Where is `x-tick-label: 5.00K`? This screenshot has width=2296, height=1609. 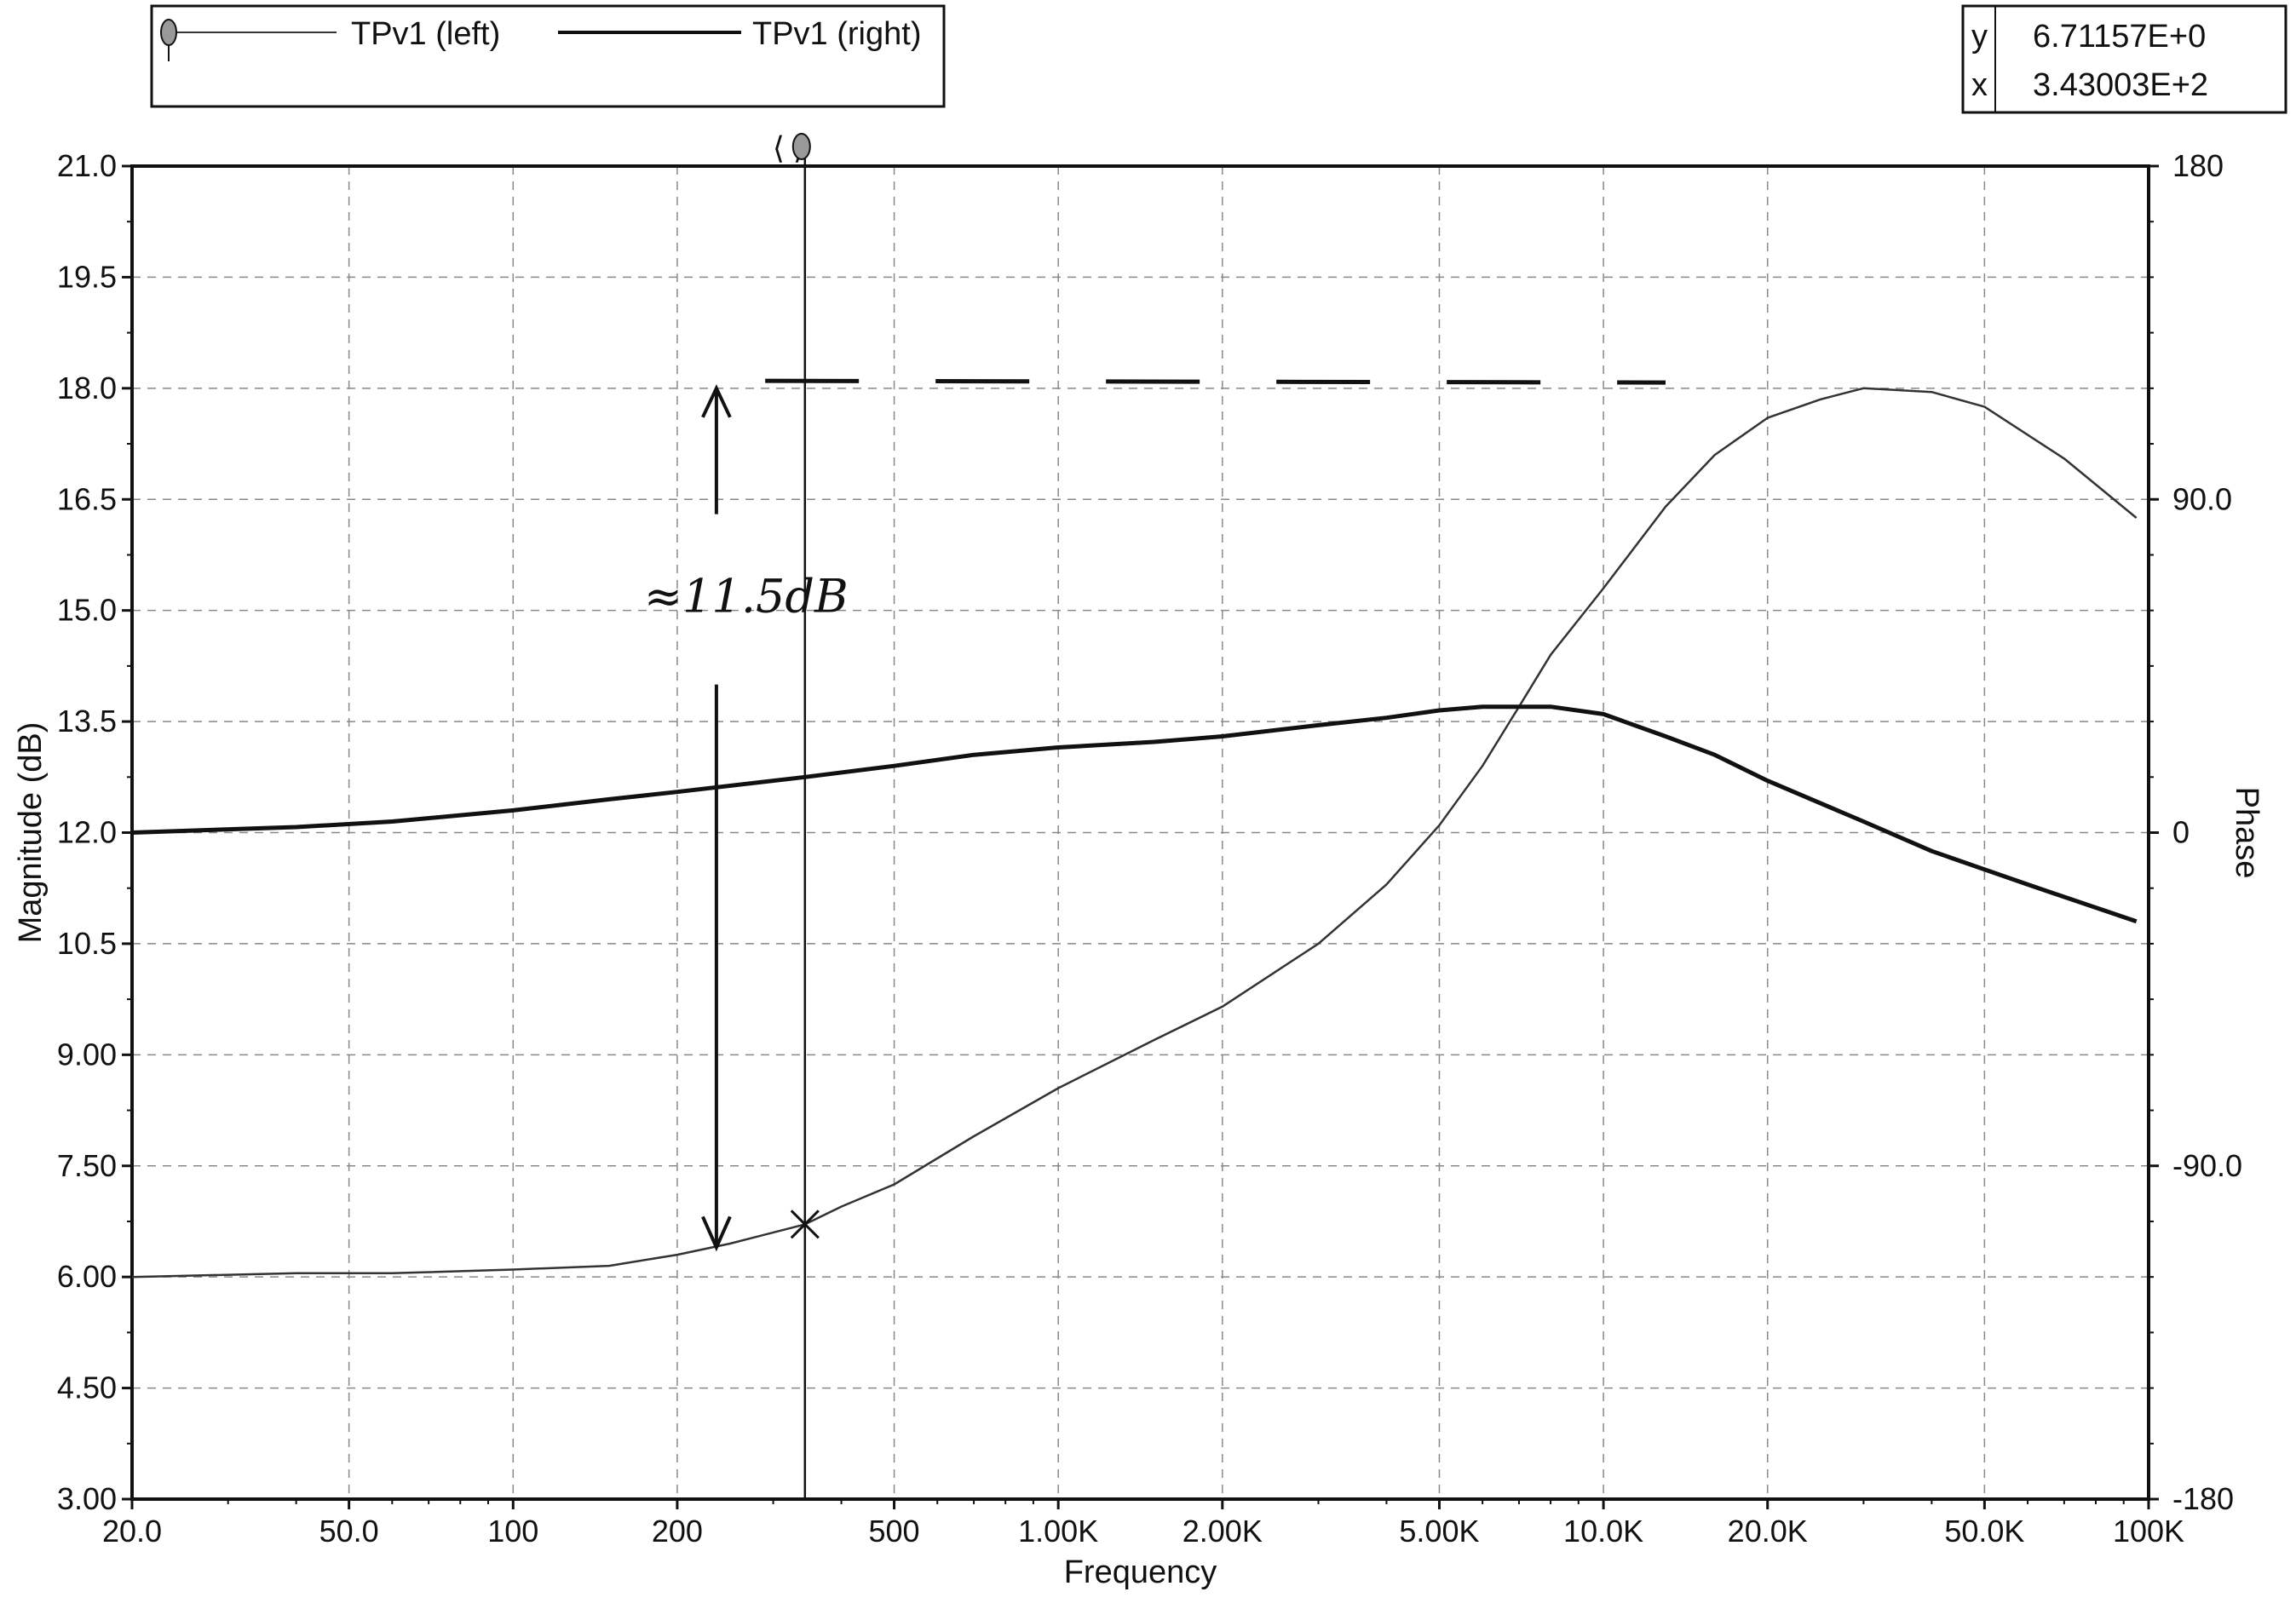
x-tick-label: 5.00K is located at coordinates (1439, 1531).